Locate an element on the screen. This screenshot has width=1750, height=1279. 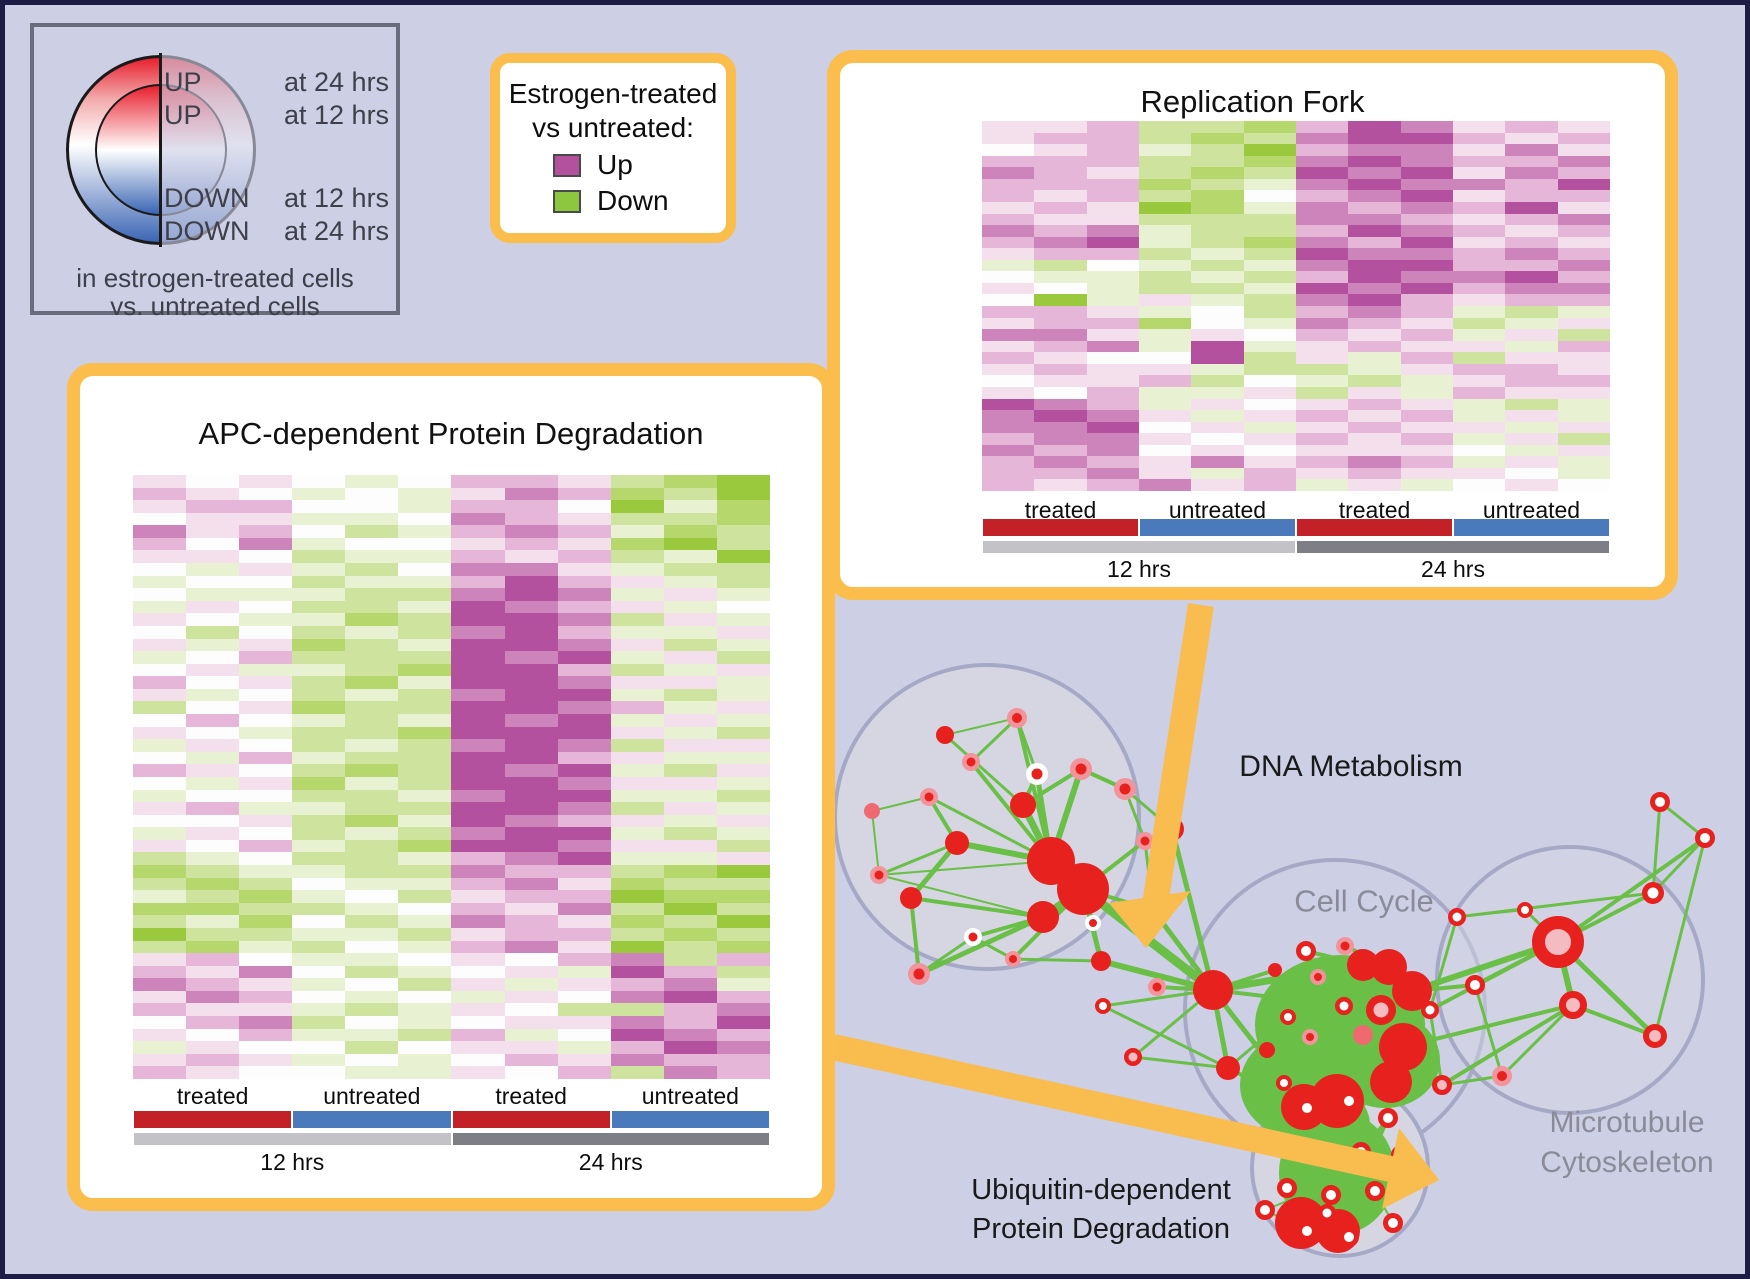
estrogen-color-legend: Estrogen-treated vs untreated: Up Down is located at coordinates (613, 148).